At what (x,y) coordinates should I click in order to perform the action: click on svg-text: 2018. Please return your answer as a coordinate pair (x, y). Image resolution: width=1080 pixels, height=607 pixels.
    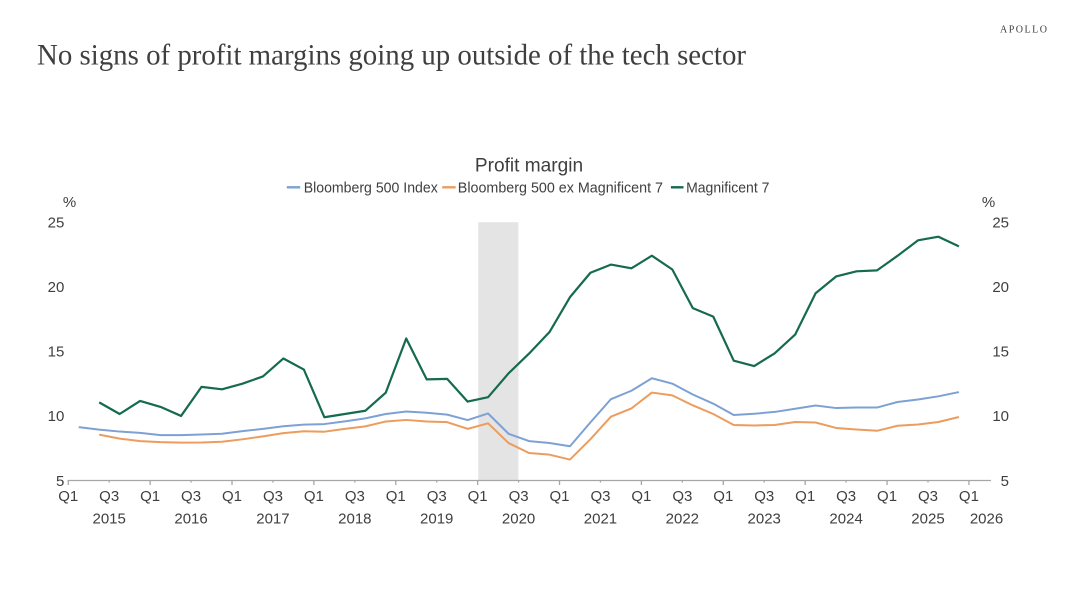
    Looking at the image, I should click on (354, 519).